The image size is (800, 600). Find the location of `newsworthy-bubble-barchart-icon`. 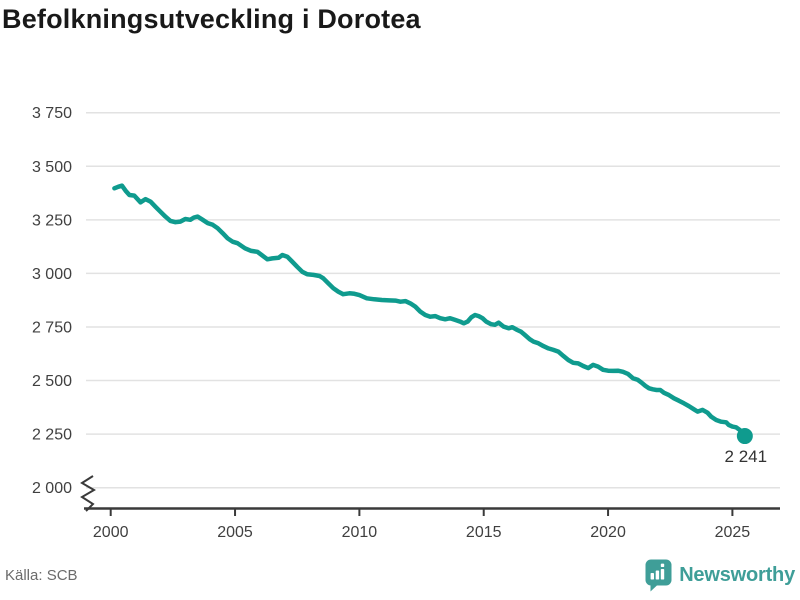

newsworthy-bubble-barchart-icon is located at coordinates (658, 575).